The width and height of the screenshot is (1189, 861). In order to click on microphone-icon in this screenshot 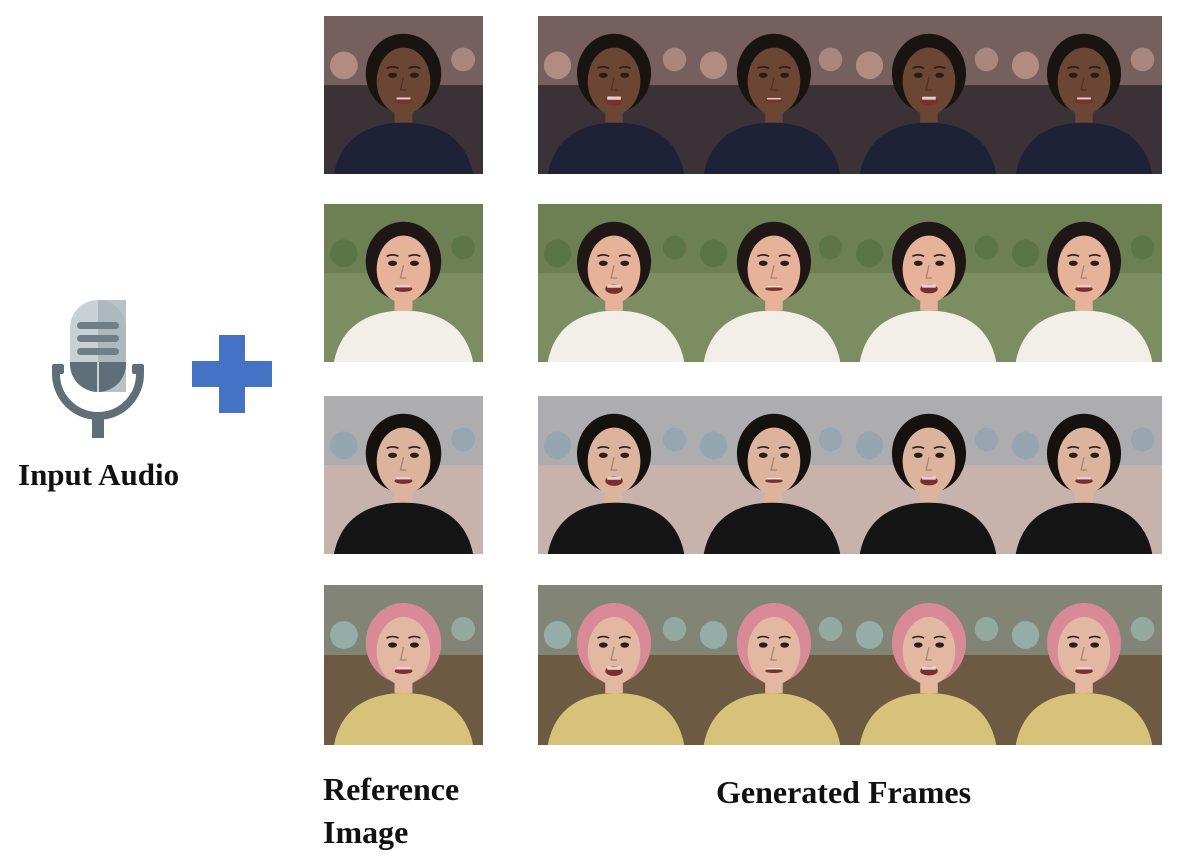, I will do `click(98, 369)`.